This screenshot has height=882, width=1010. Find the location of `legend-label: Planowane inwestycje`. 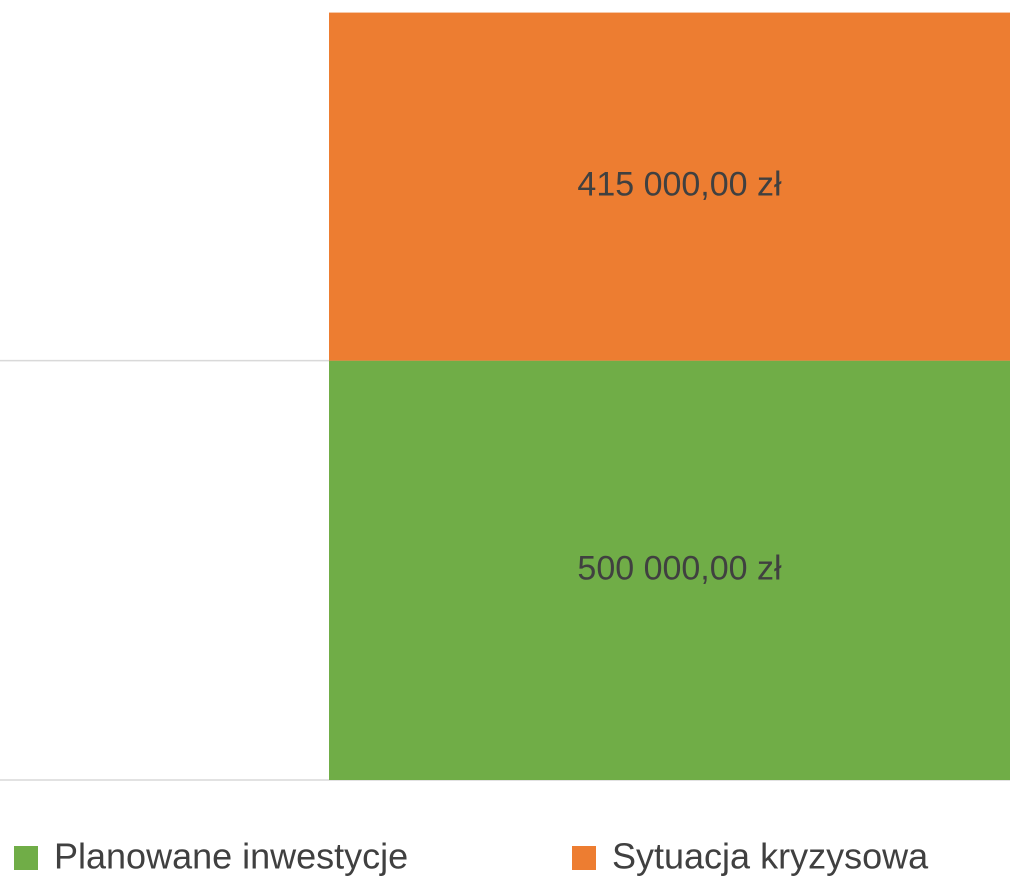

legend-label: Planowane inwestycje is located at coordinates (231, 856).